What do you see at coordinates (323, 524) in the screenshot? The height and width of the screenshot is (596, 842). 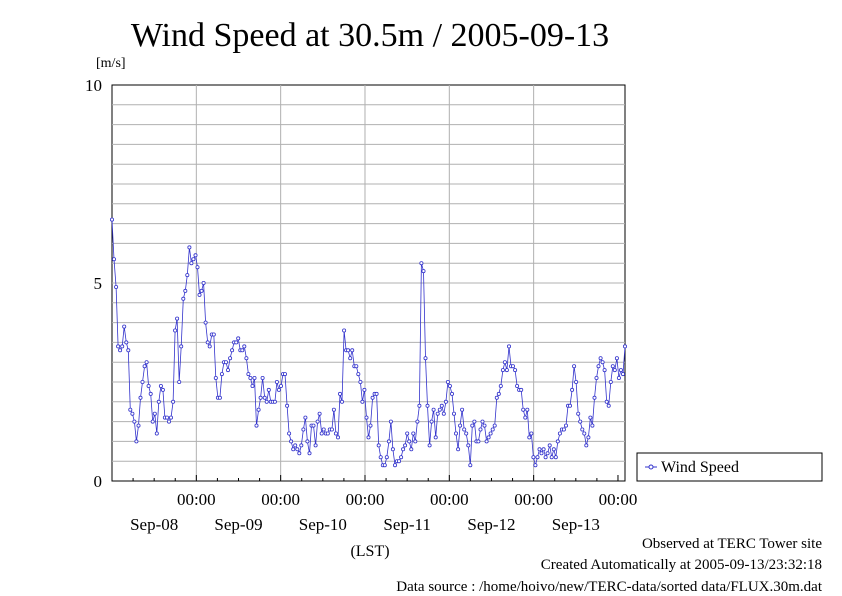 I see `date-label: Sep-10` at bounding box center [323, 524].